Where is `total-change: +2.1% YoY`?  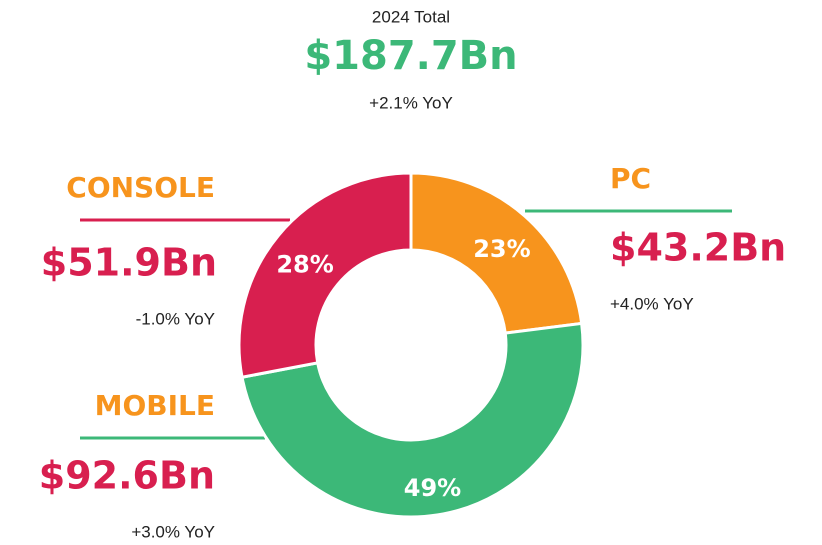 total-change: +2.1% YoY is located at coordinates (411, 102).